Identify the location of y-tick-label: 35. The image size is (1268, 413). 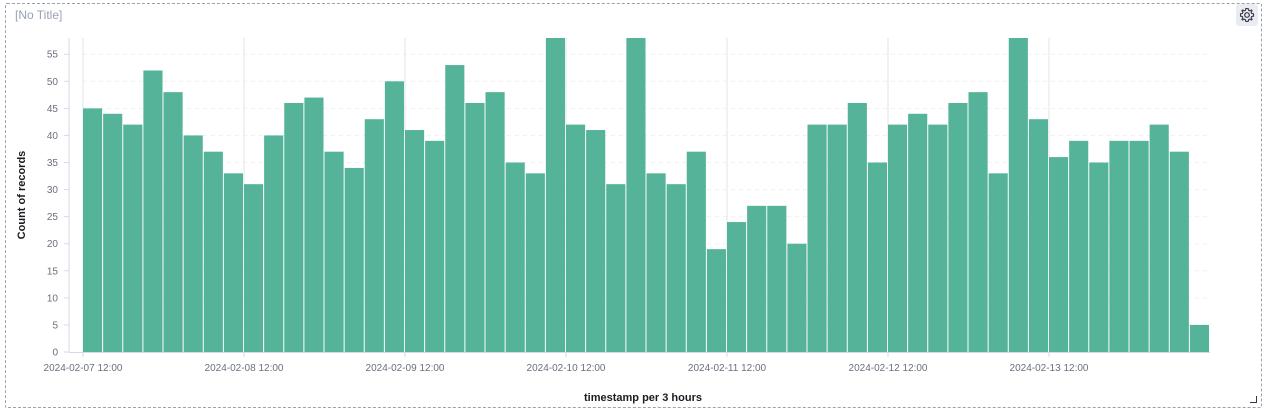
(53, 163).